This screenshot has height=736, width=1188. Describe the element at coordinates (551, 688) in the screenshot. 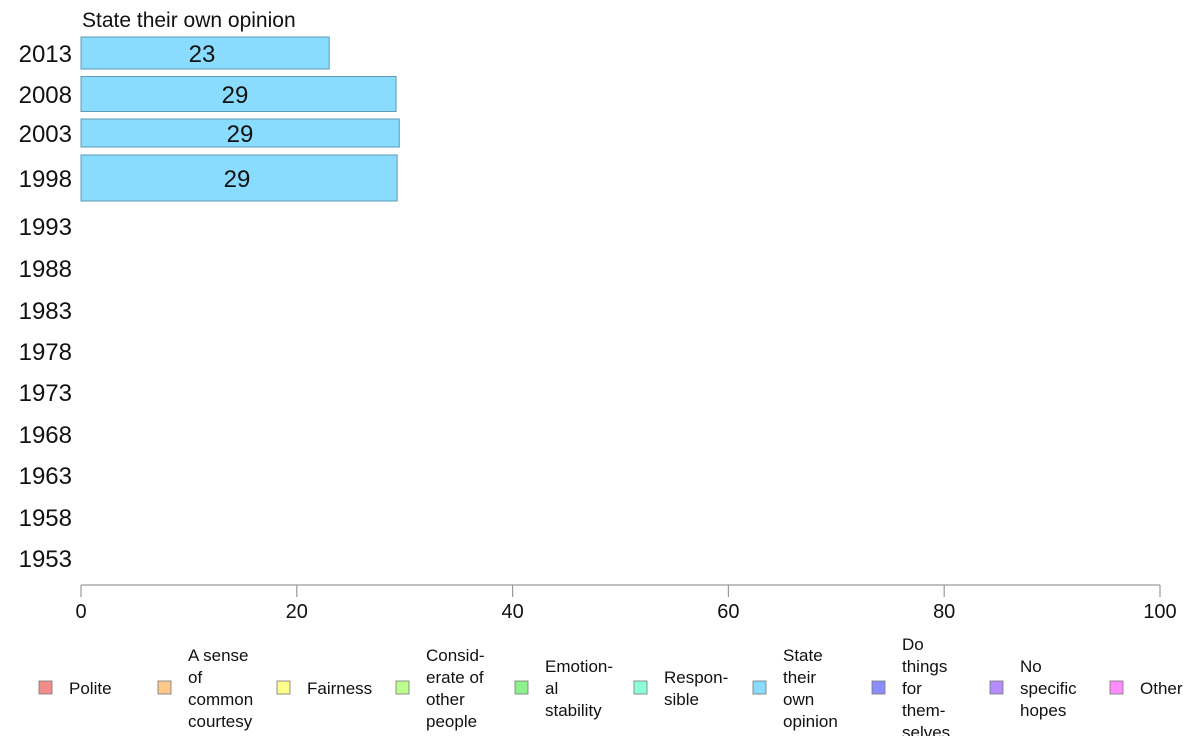

I see `legend-label: al` at that location.